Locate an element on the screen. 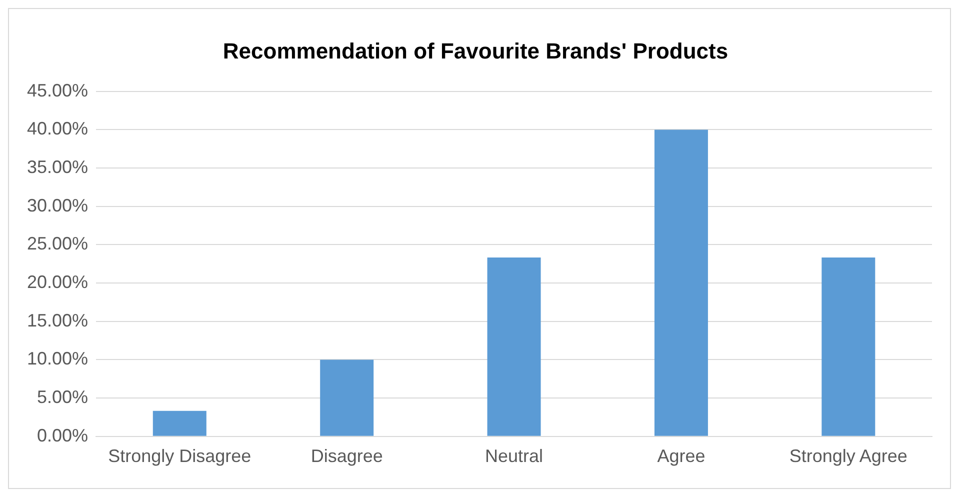 The width and height of the screenshot is (957, 495). chart-title: Recommendation of Favourite Brands' Products is located at coordinates (475, 51).